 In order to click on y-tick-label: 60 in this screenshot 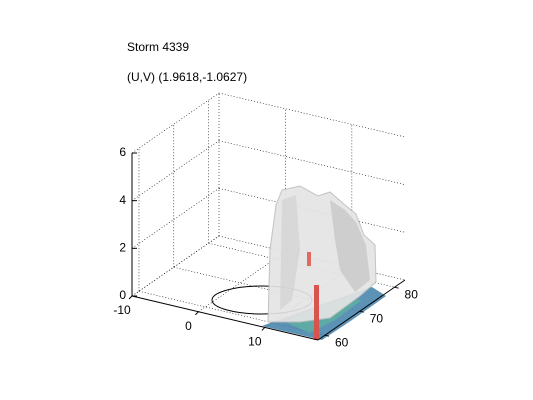, I will do `click(342, 342)`.